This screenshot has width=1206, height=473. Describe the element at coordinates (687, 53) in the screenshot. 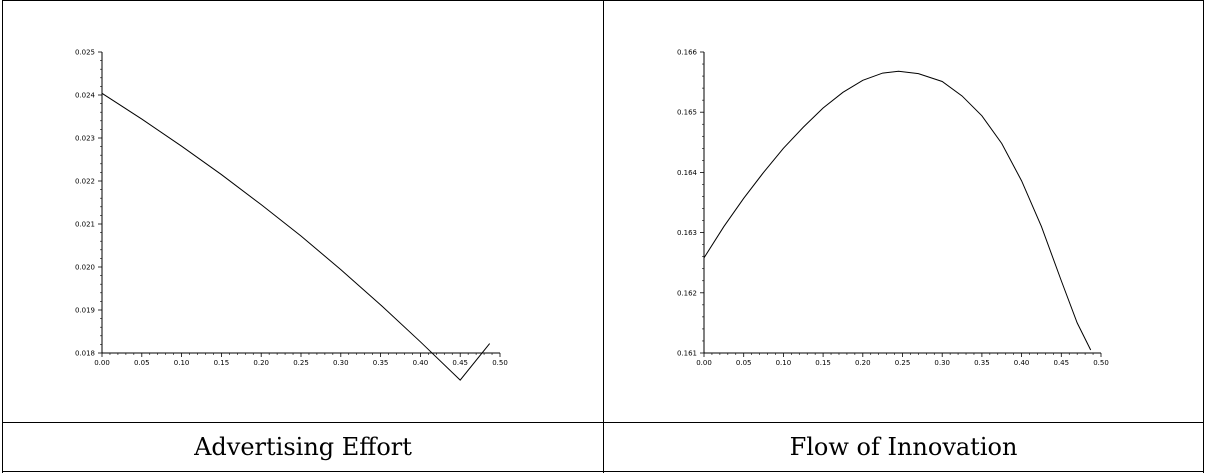

I see `y-tick-label: 0.166` at that location.